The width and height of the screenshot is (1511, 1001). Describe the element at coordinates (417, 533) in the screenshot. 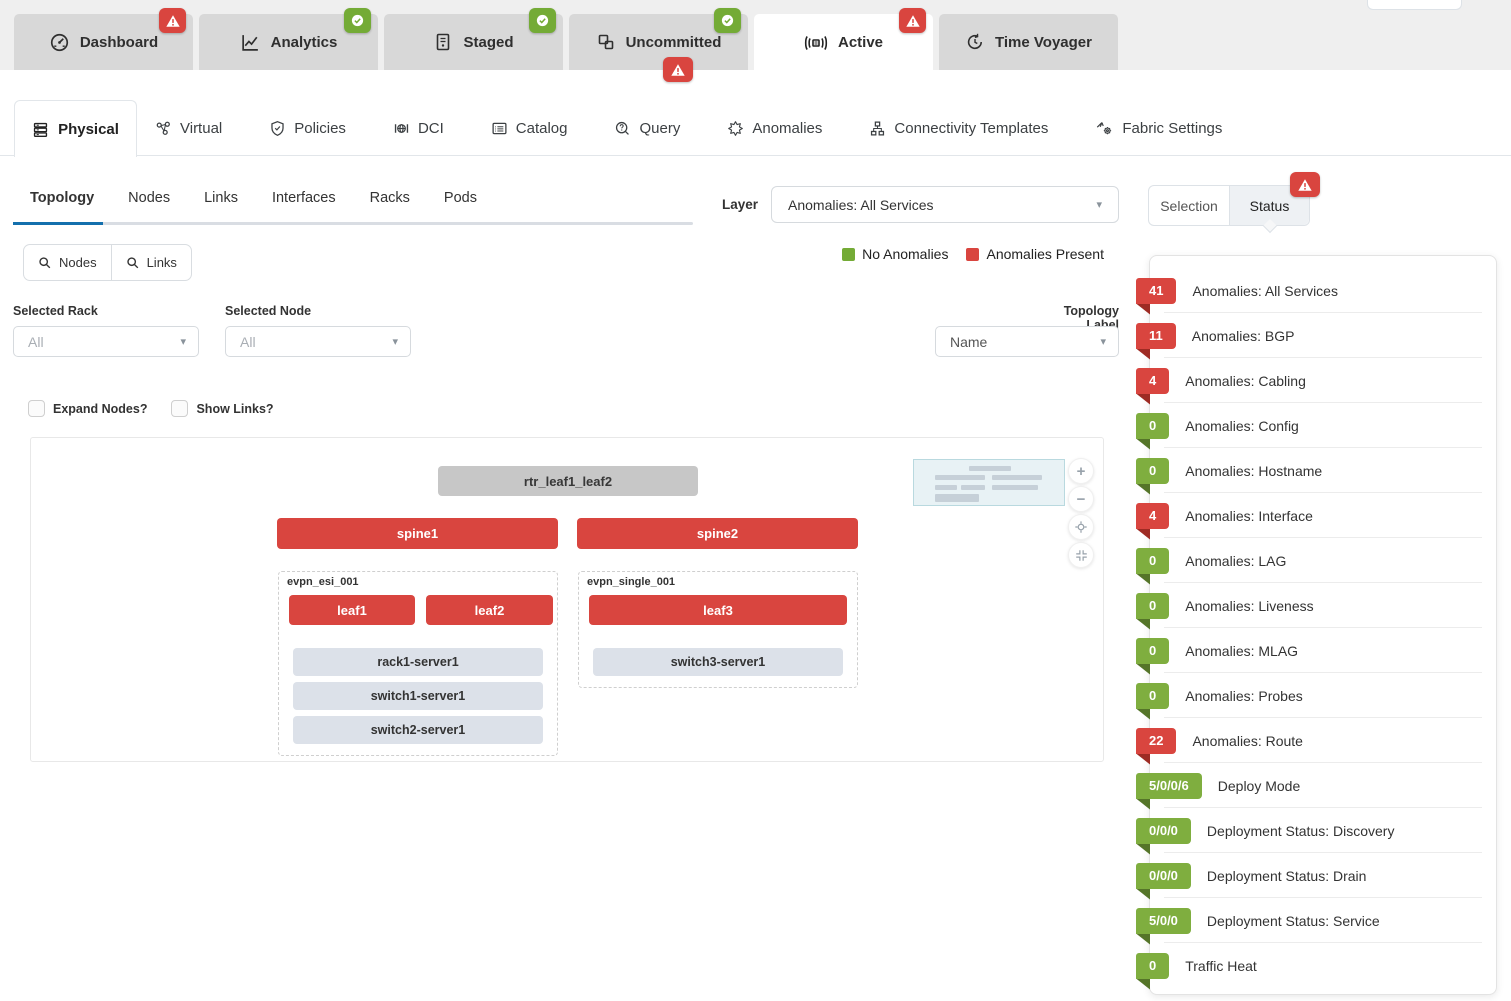

I see `topology-node-spine1: spine1` at that location.